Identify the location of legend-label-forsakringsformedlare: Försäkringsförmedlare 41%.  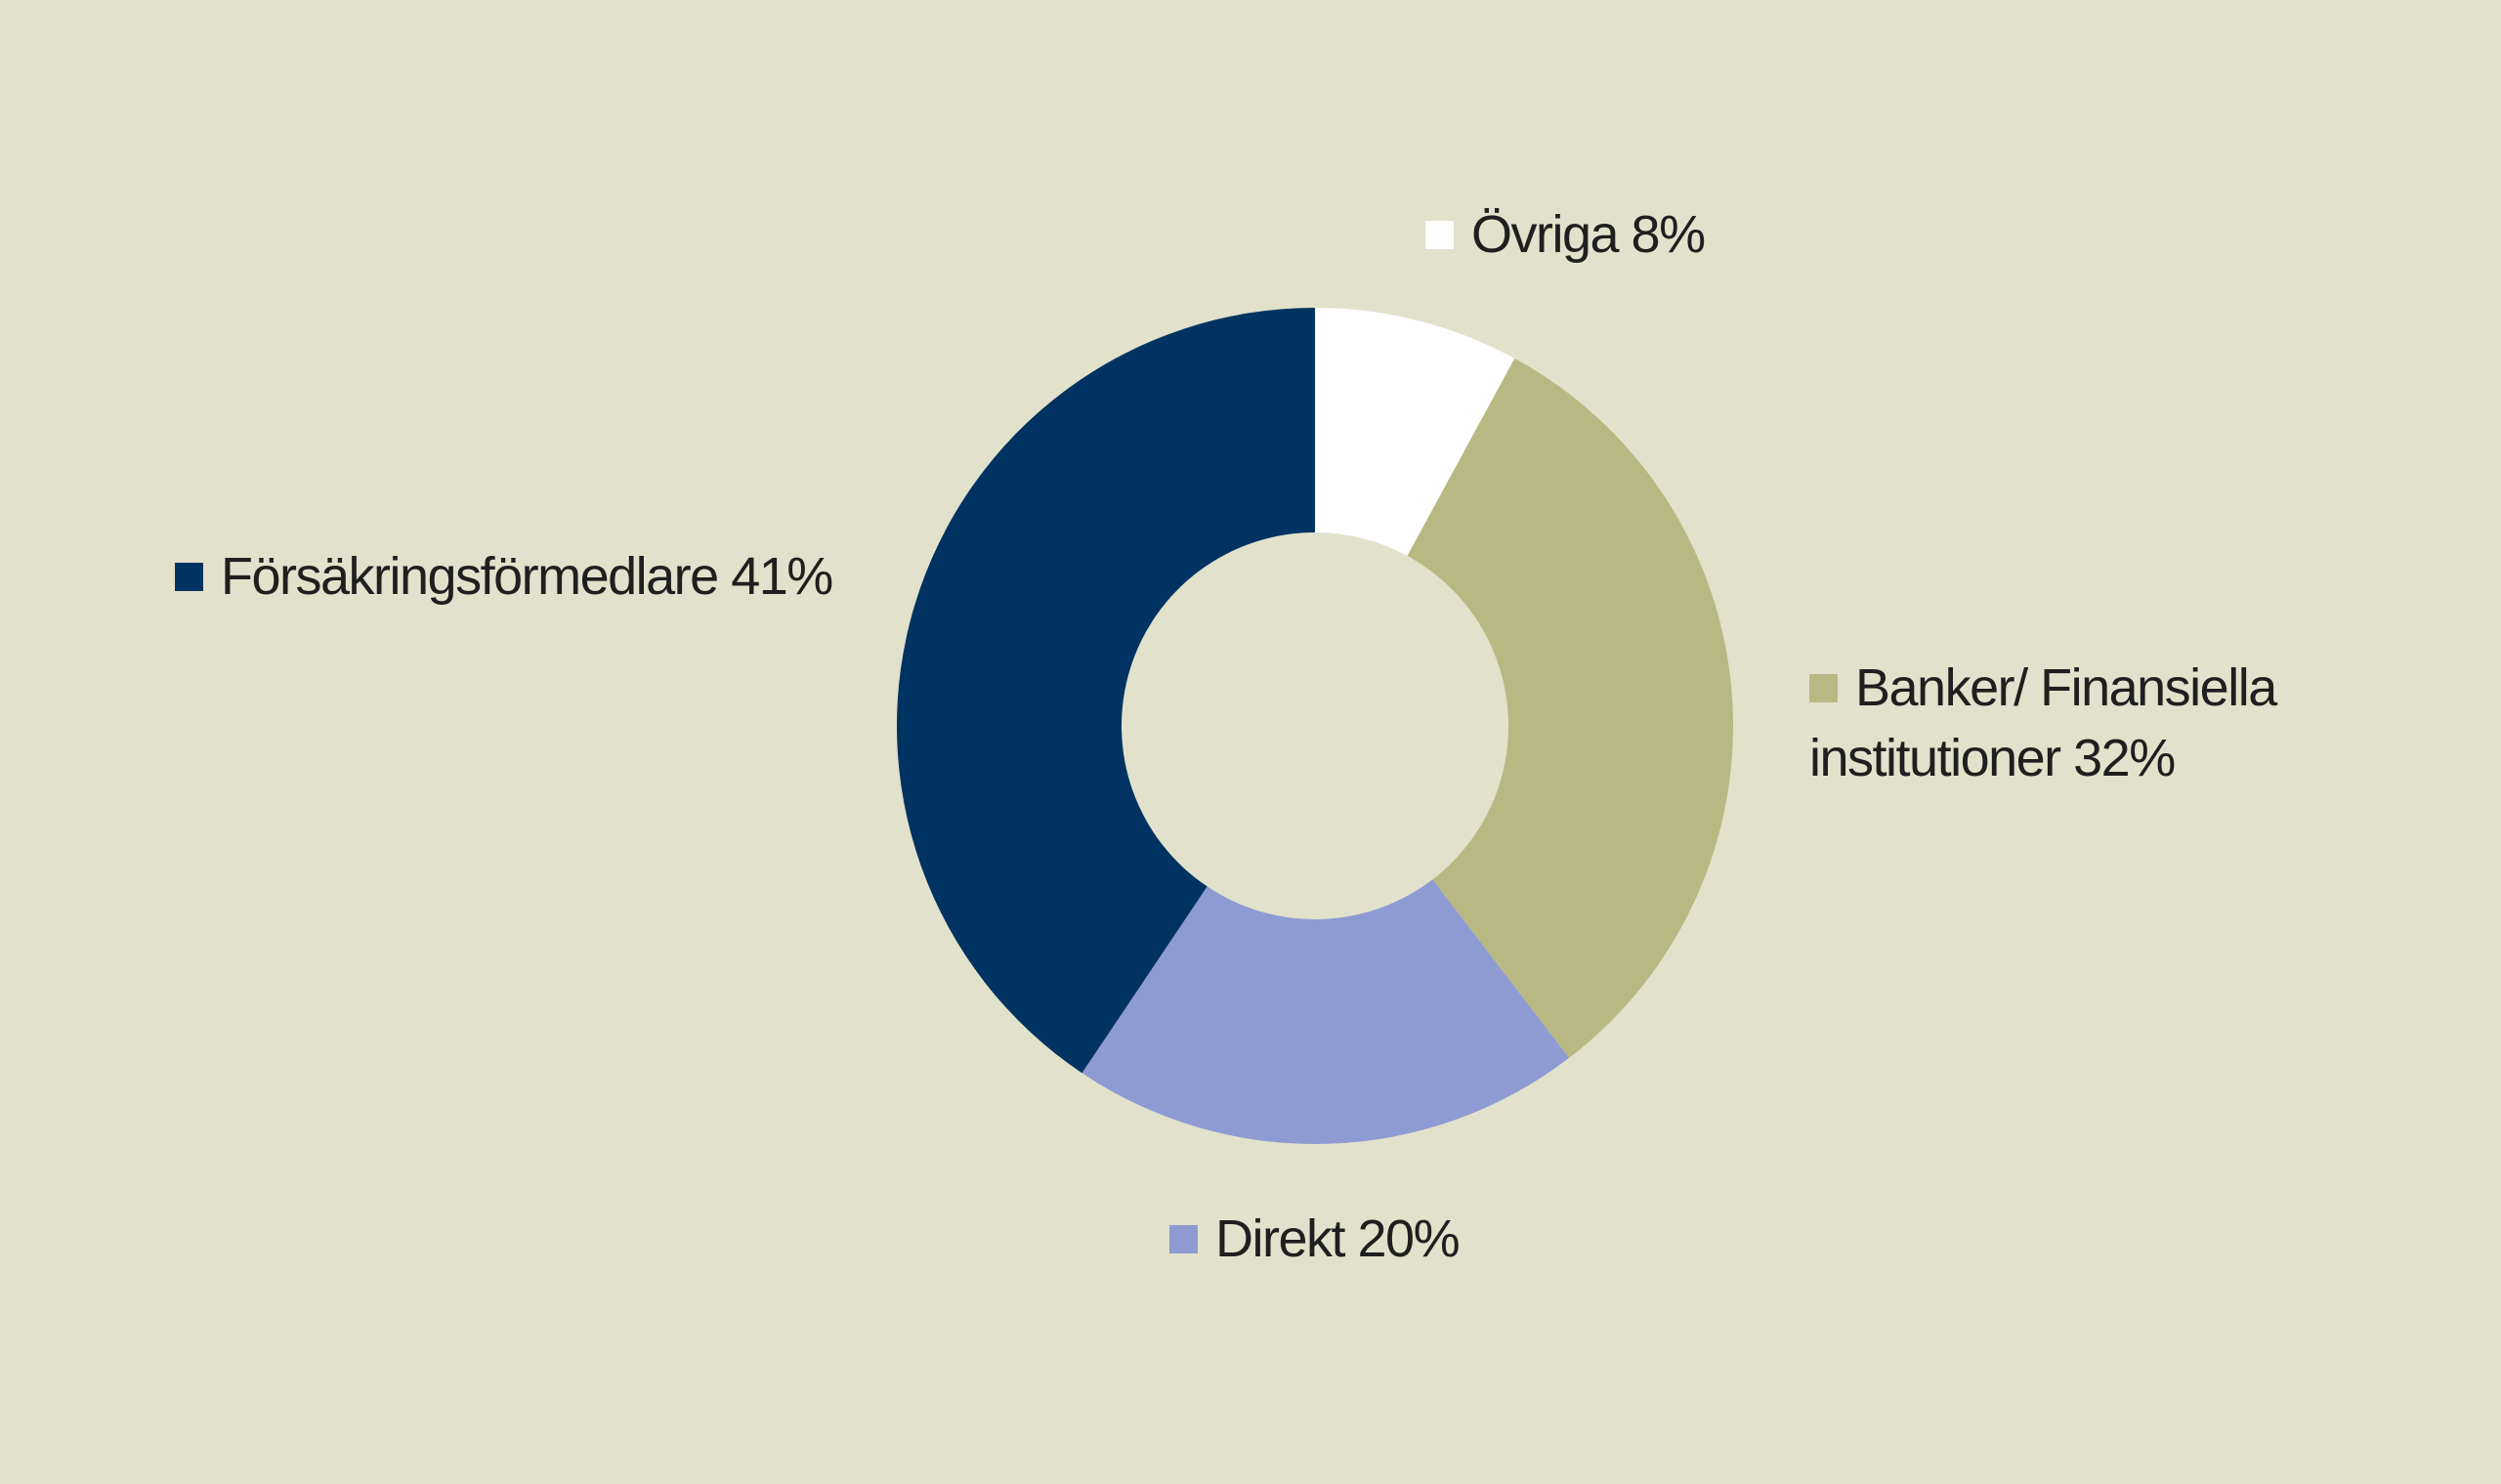
(527, 576).